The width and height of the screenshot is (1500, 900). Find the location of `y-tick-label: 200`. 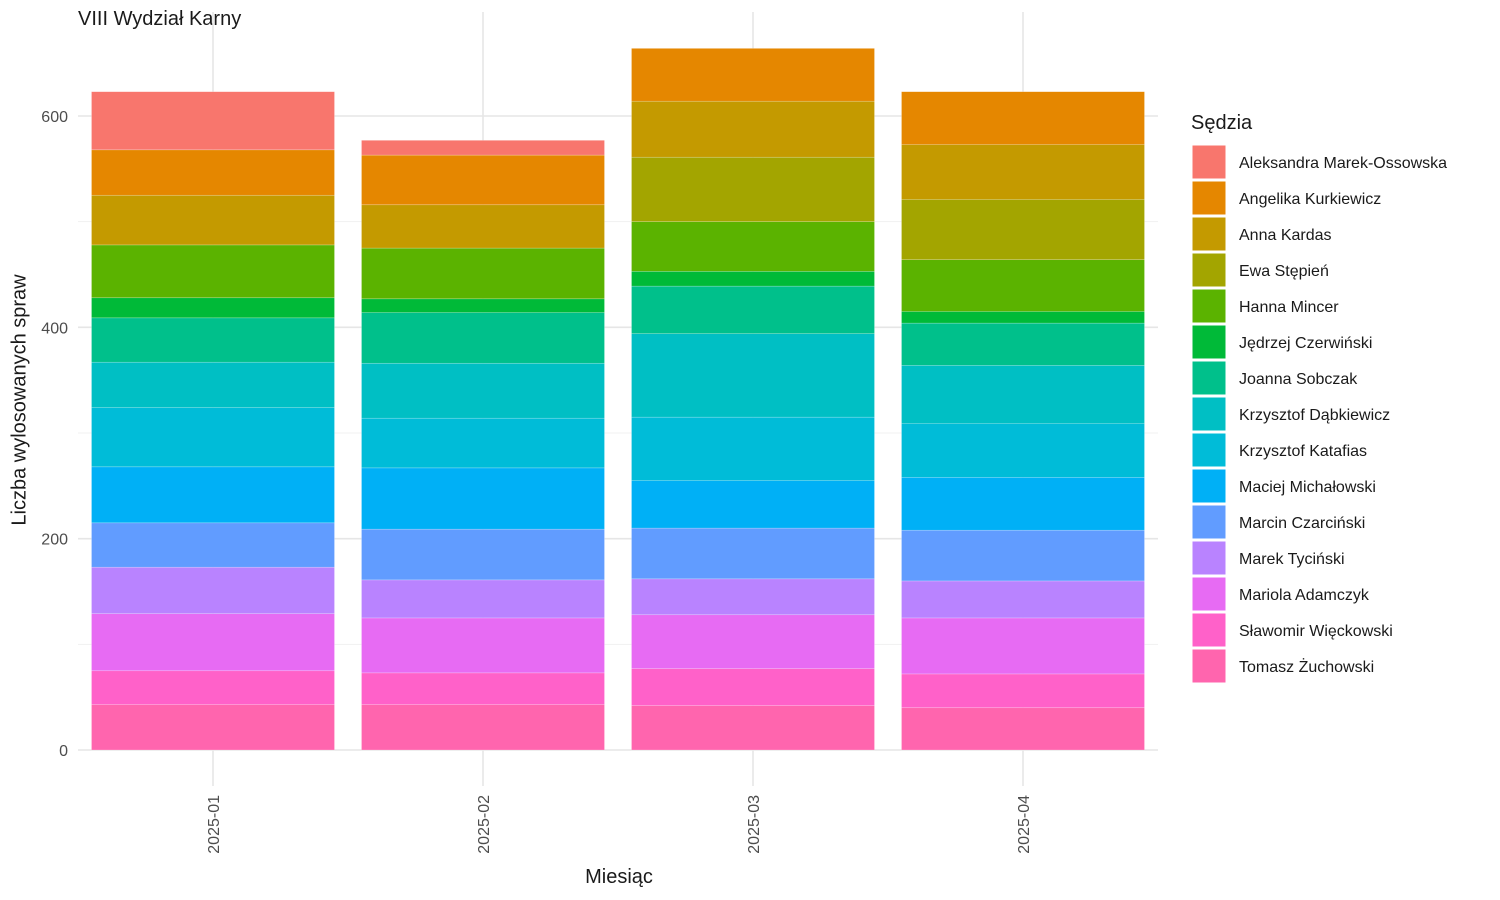

y-tick-label: 200 is located at coordinates (54, 540).